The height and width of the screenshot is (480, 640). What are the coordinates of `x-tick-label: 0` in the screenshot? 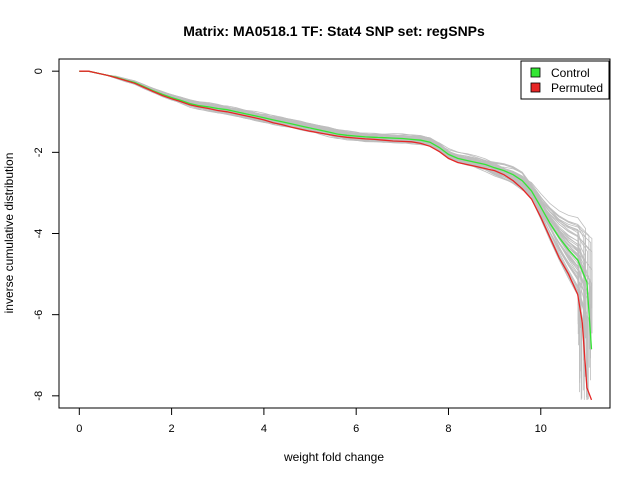 It's located at (79, 429).